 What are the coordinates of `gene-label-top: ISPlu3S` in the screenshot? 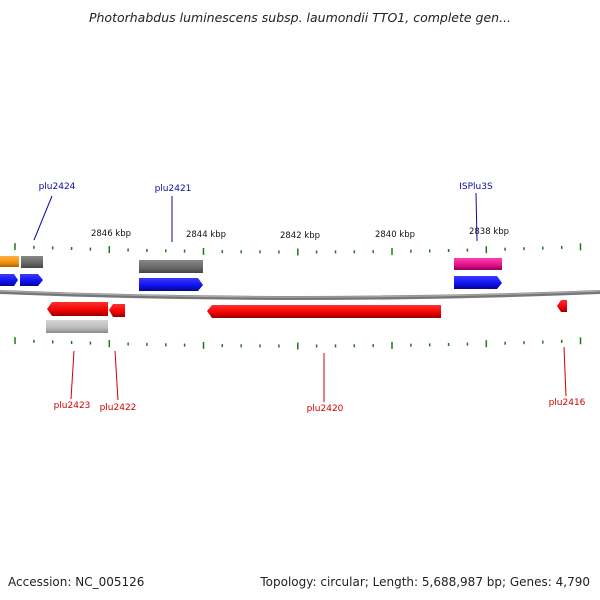 It's located at (476, 187).